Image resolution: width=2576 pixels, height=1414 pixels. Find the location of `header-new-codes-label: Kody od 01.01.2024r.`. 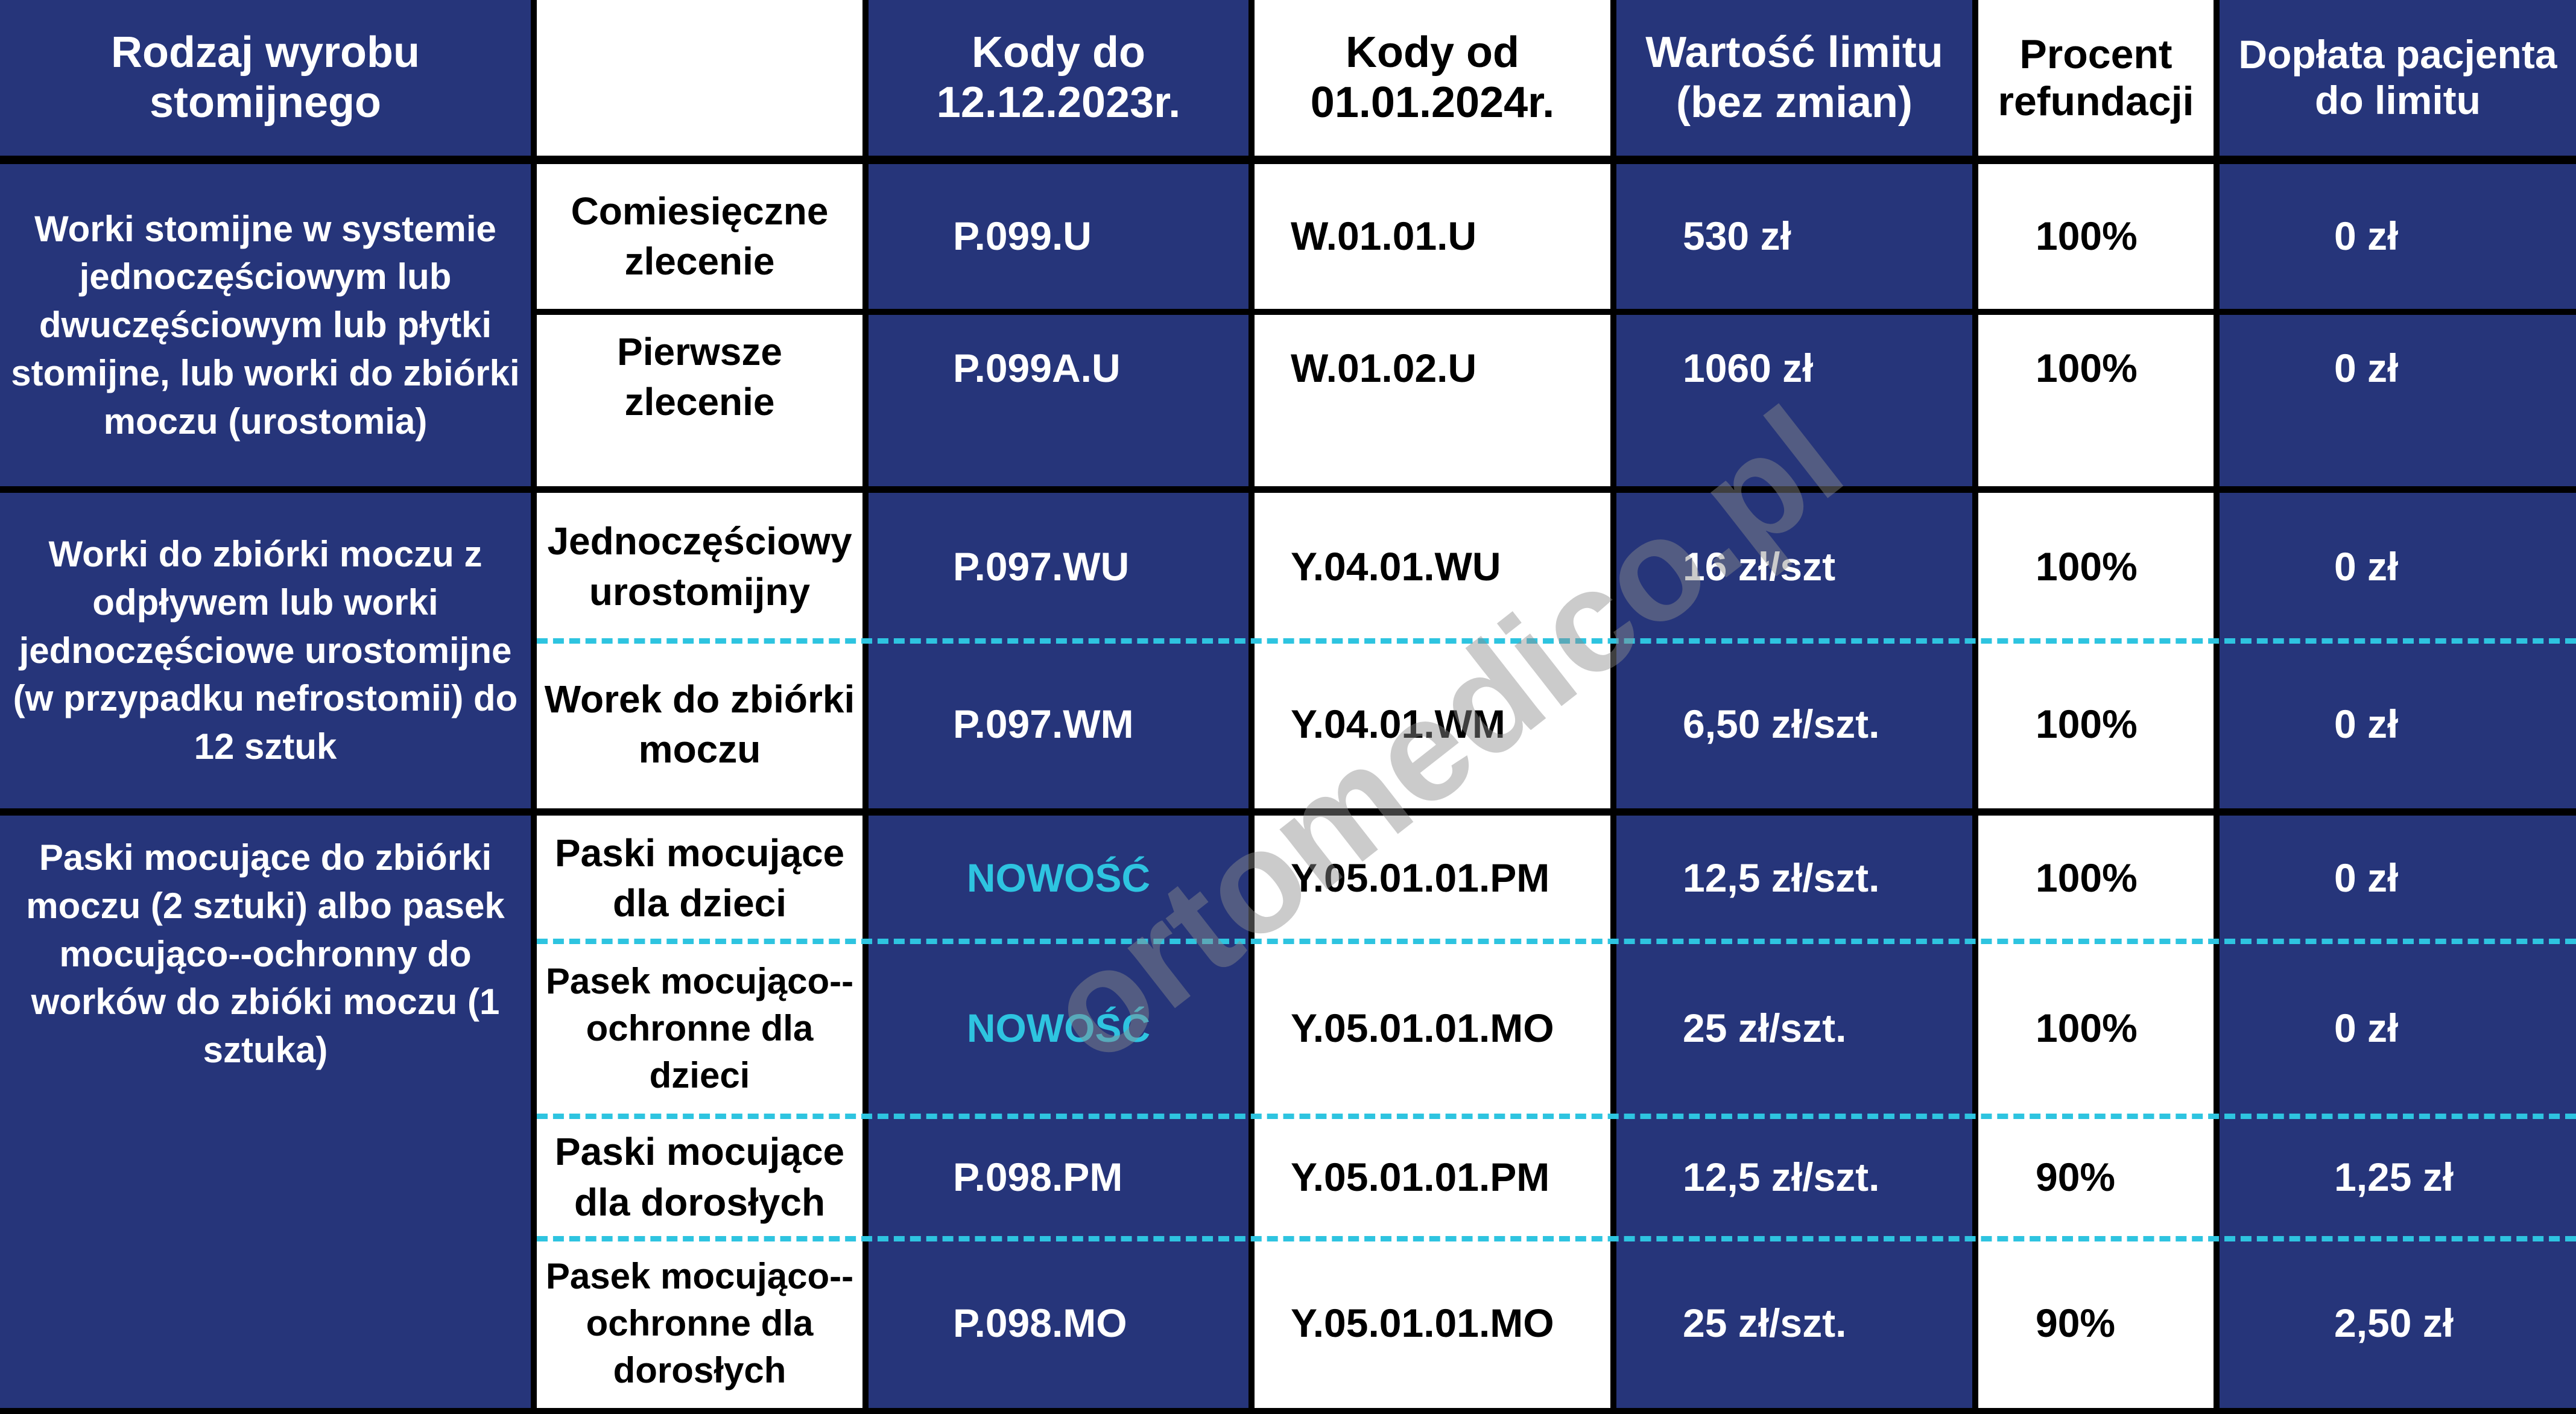

header-new-codes-label: Kody od 01.01.2024r. is located at coordinates (1432, 77).